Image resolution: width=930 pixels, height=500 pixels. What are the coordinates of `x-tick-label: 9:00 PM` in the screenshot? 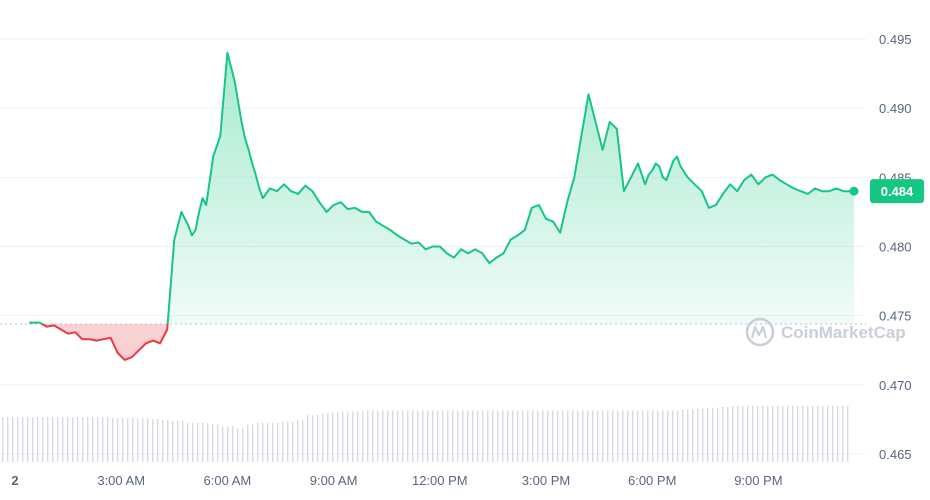 It's located at (758, 480).